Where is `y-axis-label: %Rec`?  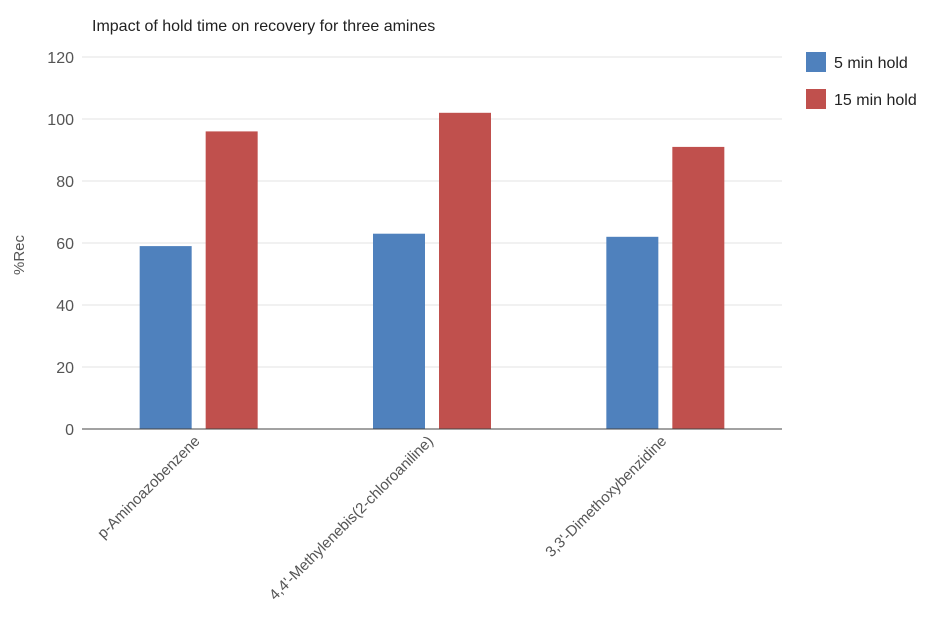
y-axis-label: %Rec is located at coordinates (19, 254).